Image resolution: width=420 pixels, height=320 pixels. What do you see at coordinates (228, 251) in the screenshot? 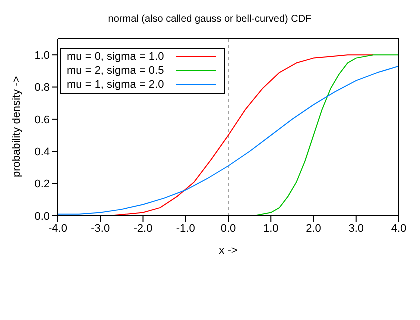
I see `x-axis-title: x ->` at bounding box center [228, 251].